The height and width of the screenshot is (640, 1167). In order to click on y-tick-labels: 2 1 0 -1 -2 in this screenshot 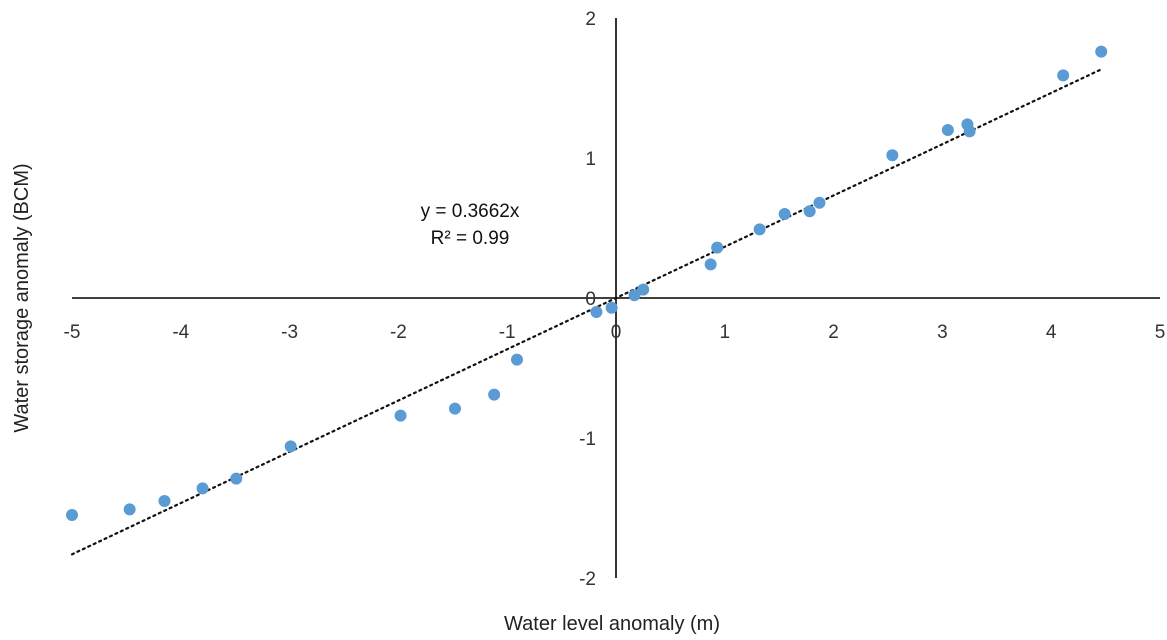, I will do `click(587, 299)`.